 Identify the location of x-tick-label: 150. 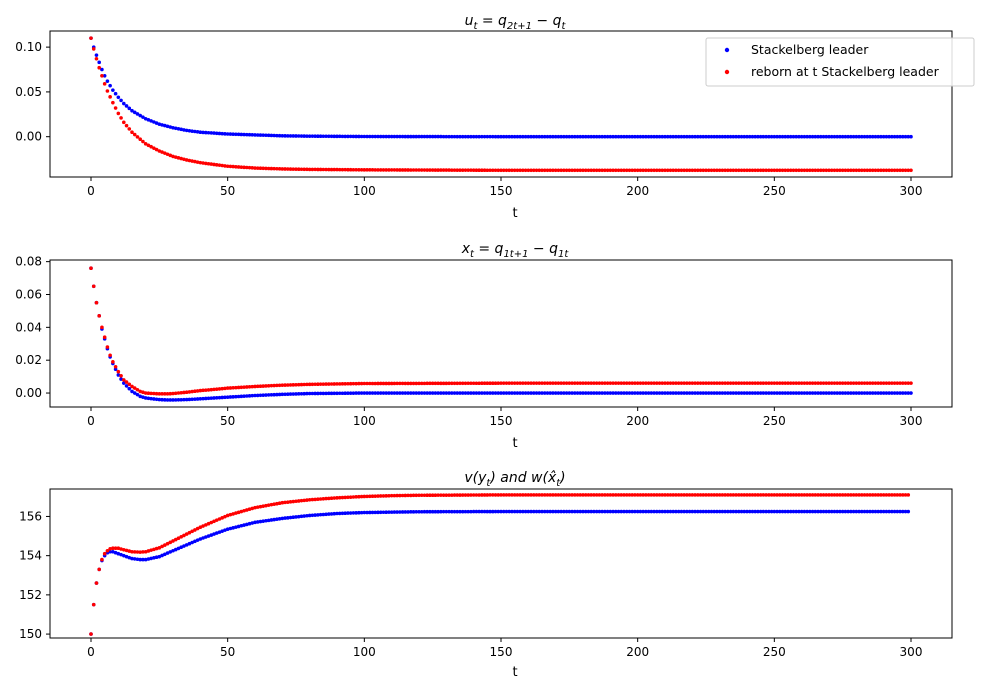
(501, 421).